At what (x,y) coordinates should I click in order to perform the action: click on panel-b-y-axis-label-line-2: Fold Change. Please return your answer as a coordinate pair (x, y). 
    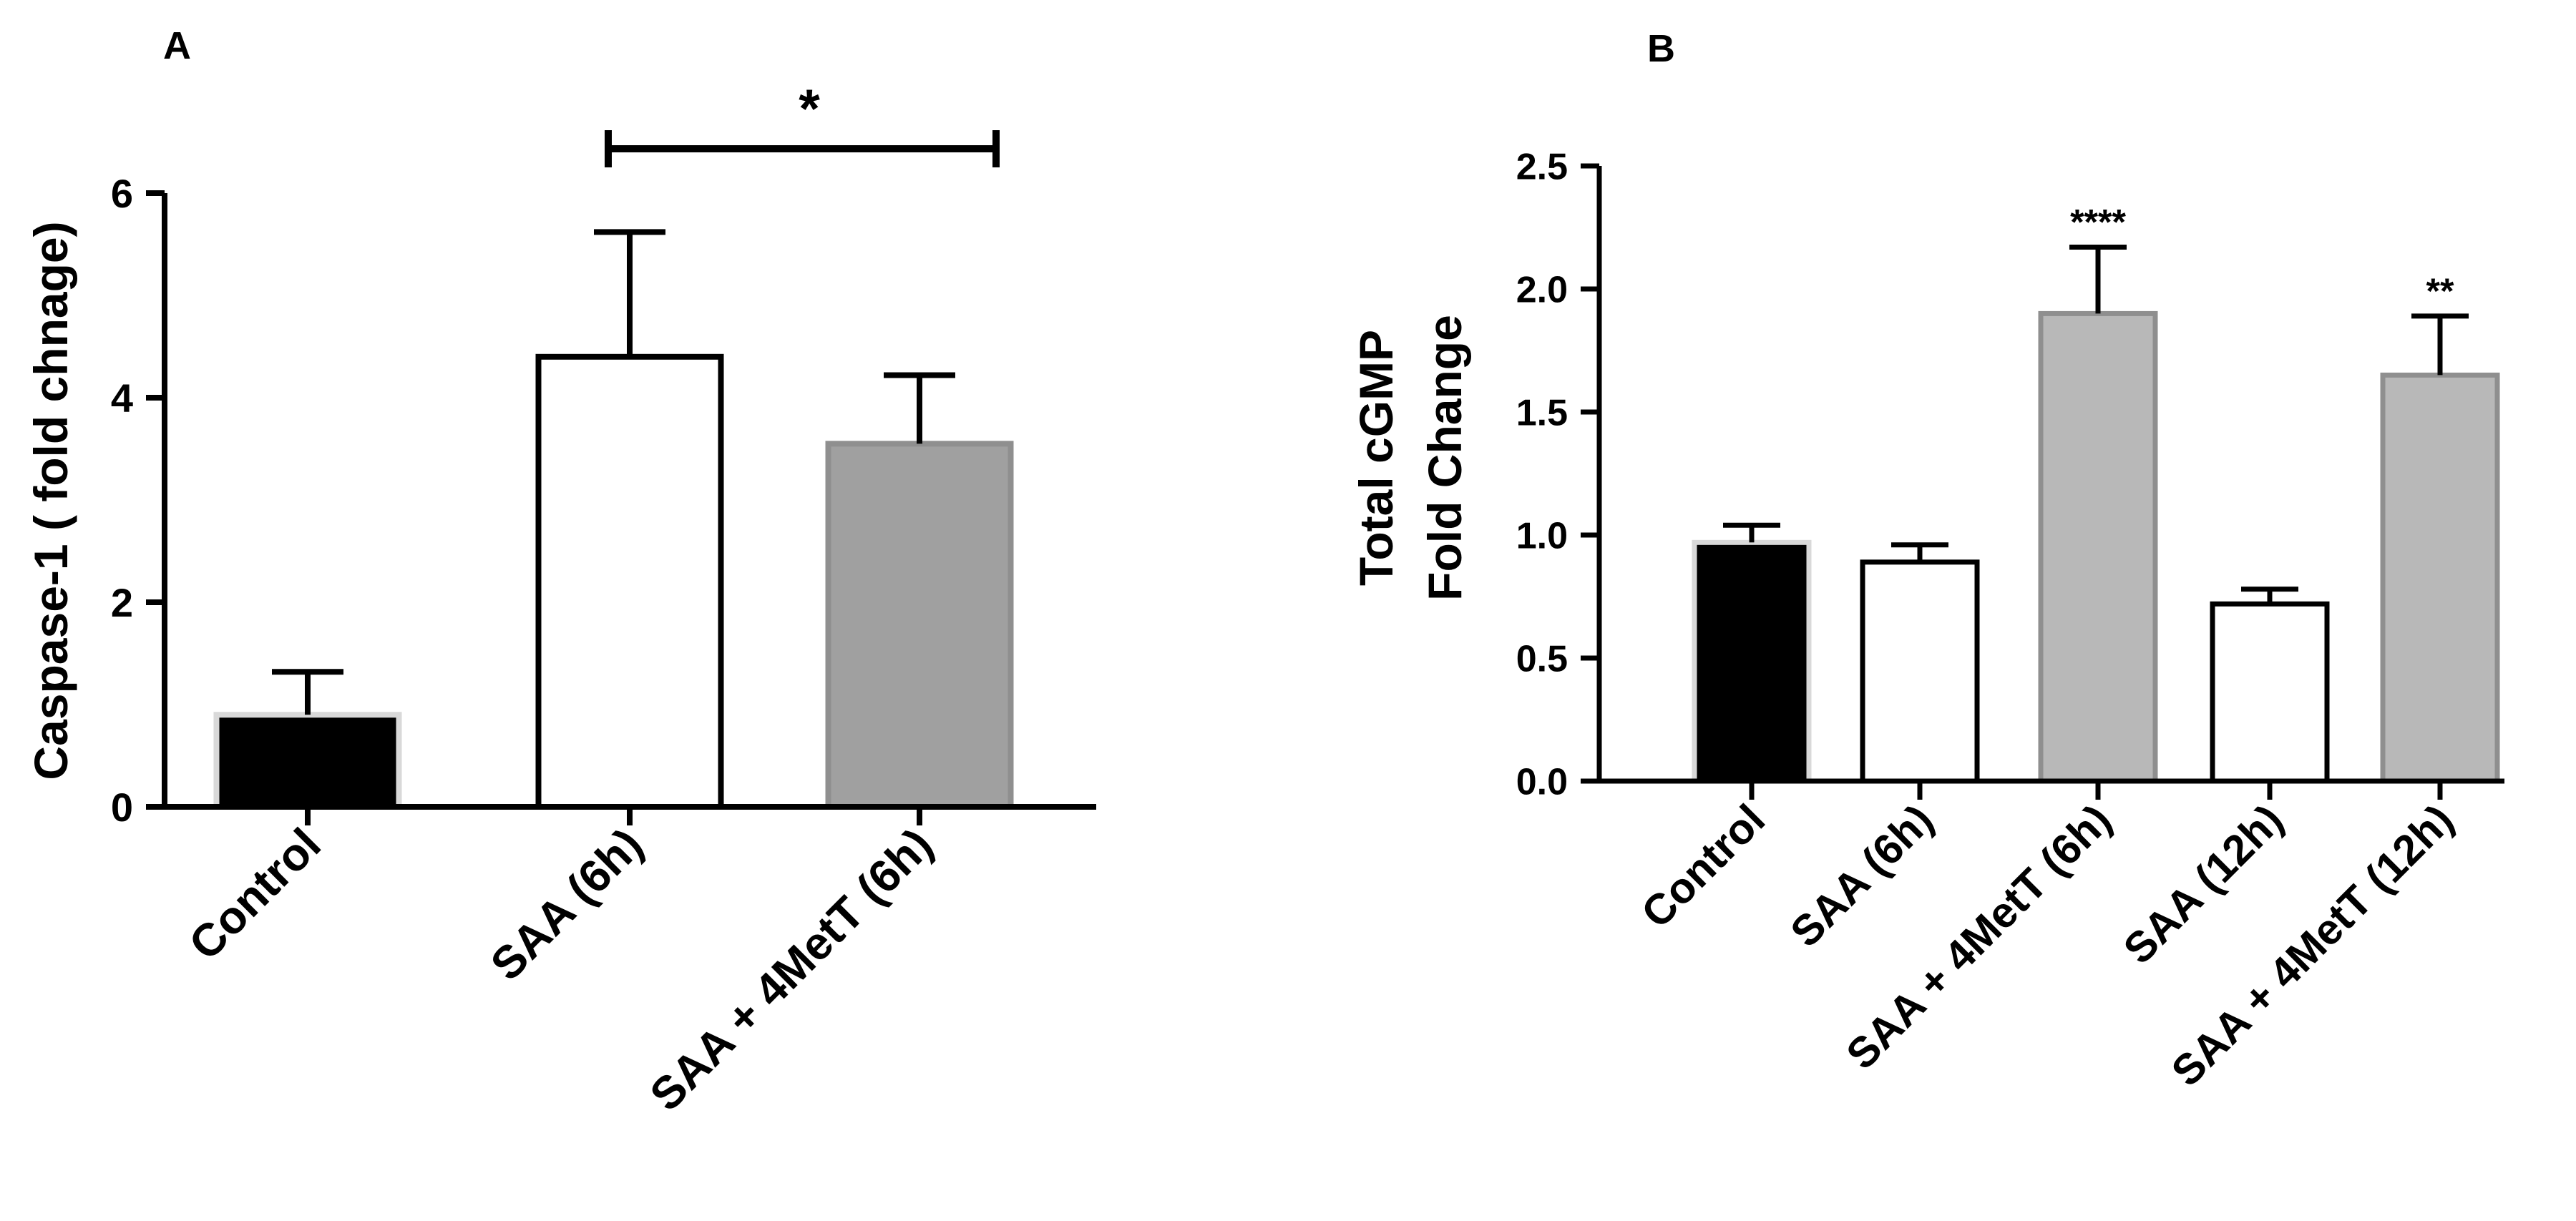
    Looking at the image, I should click on (1444, 458).